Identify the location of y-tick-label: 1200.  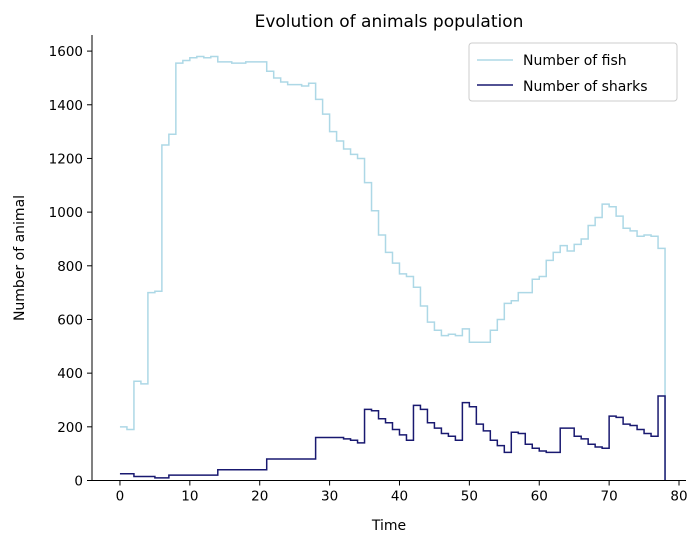
(66, 159).